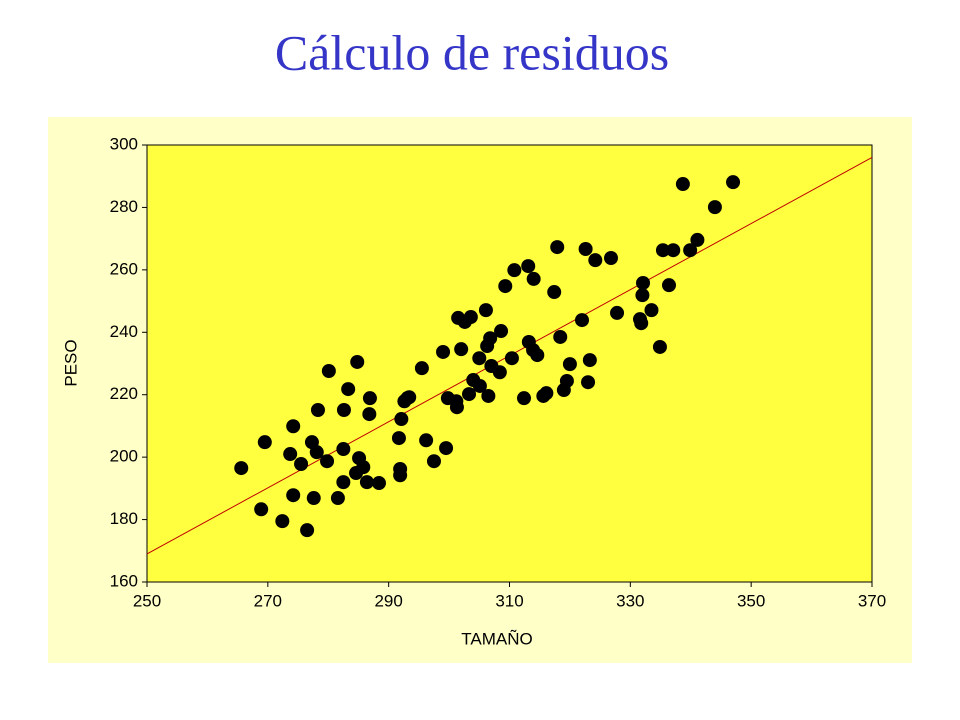  Describe the element at coordinates (124, 456) in the screenshot. I see `y-tick-label: 200` at that location.